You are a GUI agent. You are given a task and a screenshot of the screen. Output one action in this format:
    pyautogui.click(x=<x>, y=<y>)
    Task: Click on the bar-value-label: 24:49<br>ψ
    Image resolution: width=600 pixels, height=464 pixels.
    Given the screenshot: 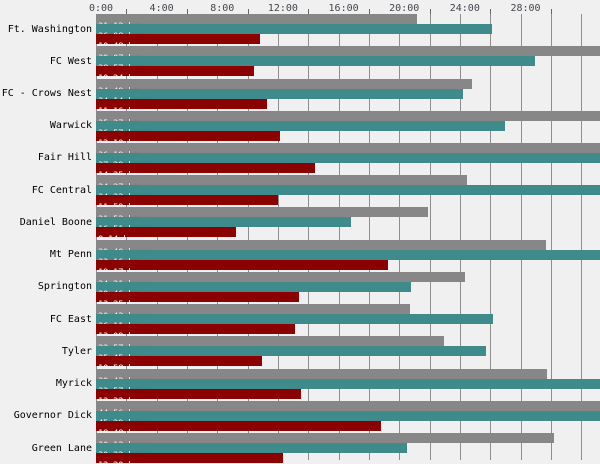 What is the action you would take?
    pyautogui.click(x=122, y=88)
    